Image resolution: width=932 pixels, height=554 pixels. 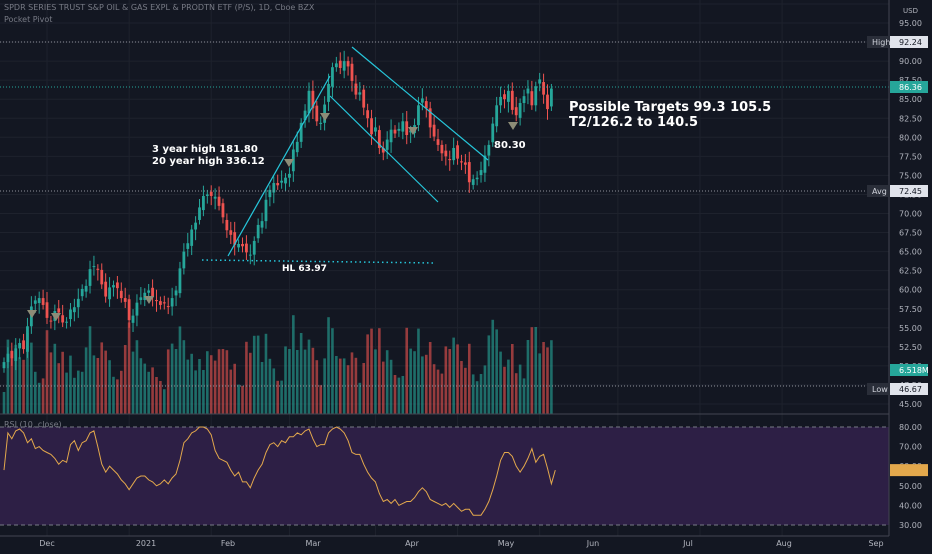 What do you see at coordinates (910, 23) in the screenshot?
I see `y-tick-label: 95.00` at bounding box center [910, 23].